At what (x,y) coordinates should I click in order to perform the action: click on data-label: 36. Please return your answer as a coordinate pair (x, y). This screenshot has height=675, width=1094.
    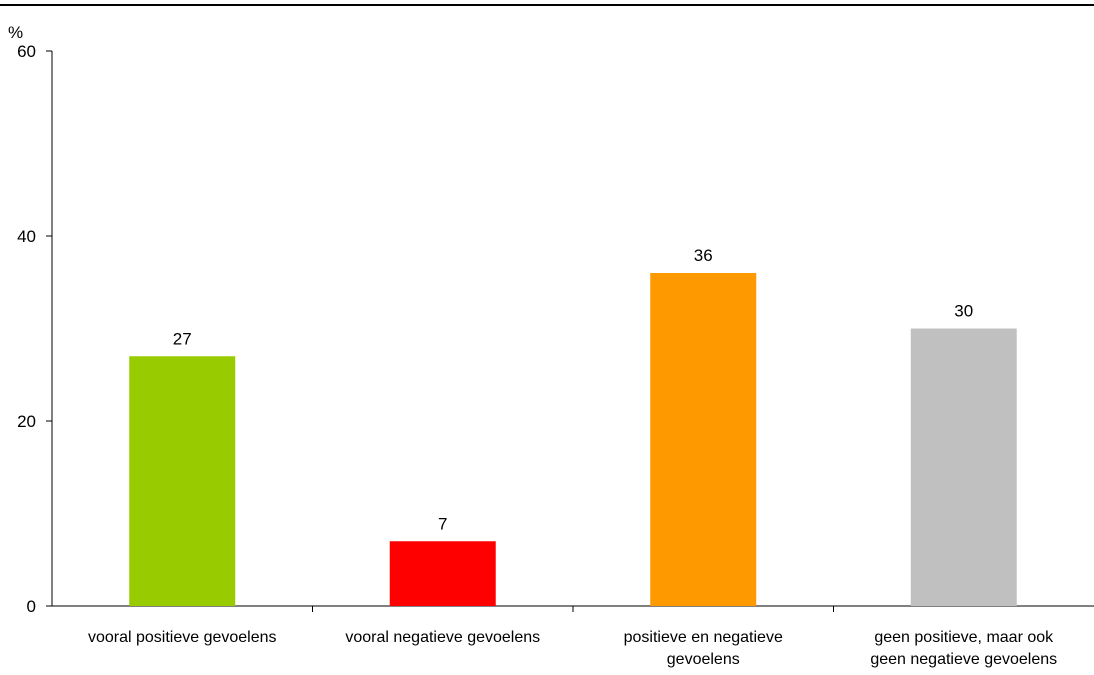
    Looking at the image, I should click on (703, 255).